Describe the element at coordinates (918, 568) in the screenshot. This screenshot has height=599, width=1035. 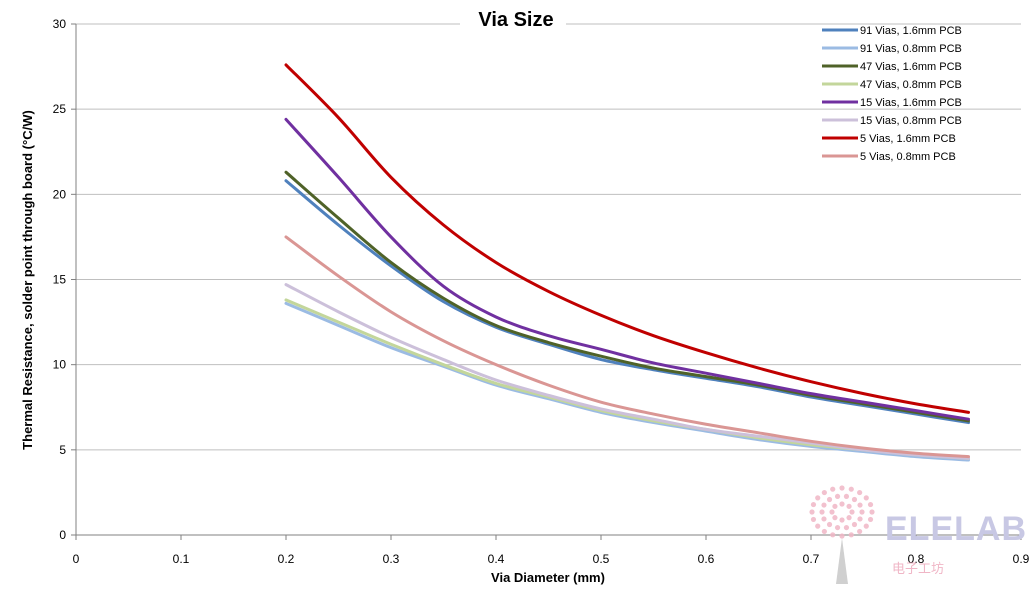
I see `watermark-sub-text: 电子工坊` at that location.